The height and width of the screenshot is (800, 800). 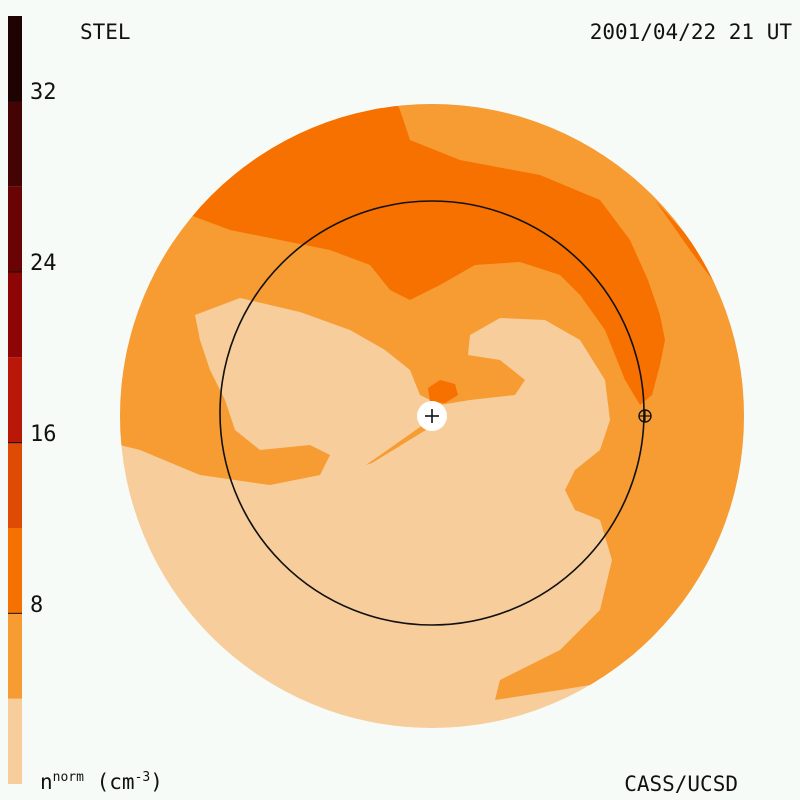 I want to click on density-streak, so click(x=400, y=442).